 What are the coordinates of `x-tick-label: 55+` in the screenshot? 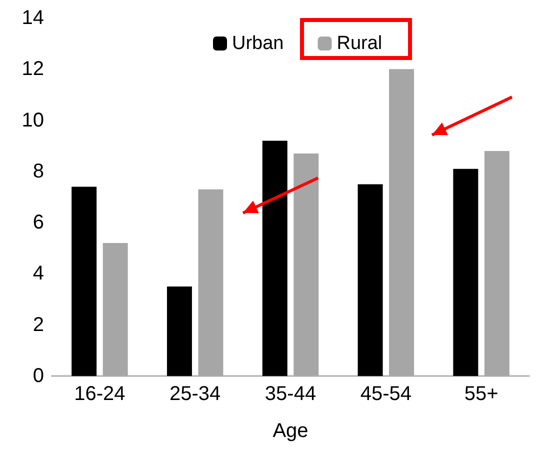 It's located at (481, 394).